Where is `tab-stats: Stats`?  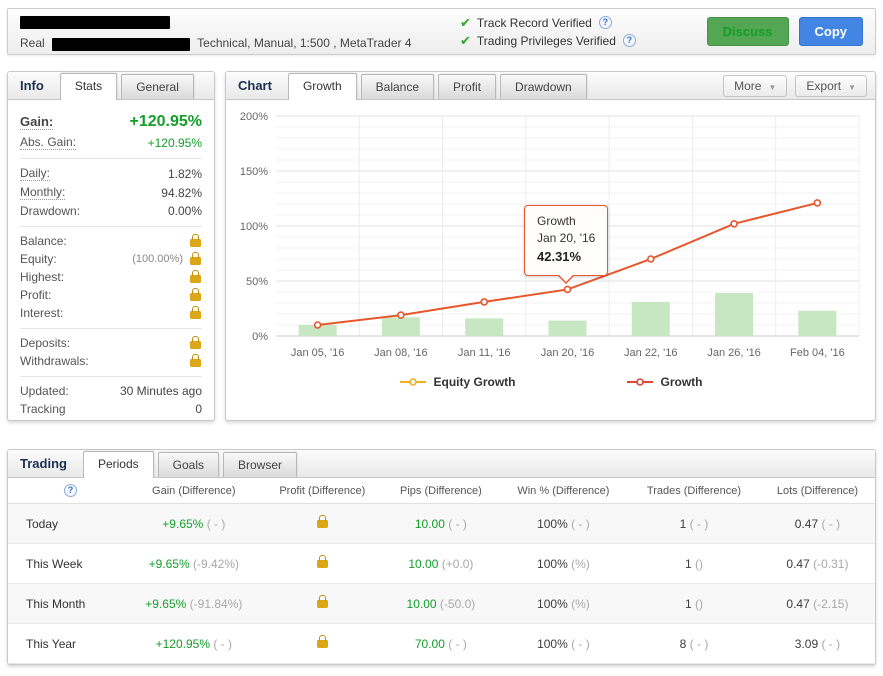
tab-stats: Stats is located at coordinates (88, 86).